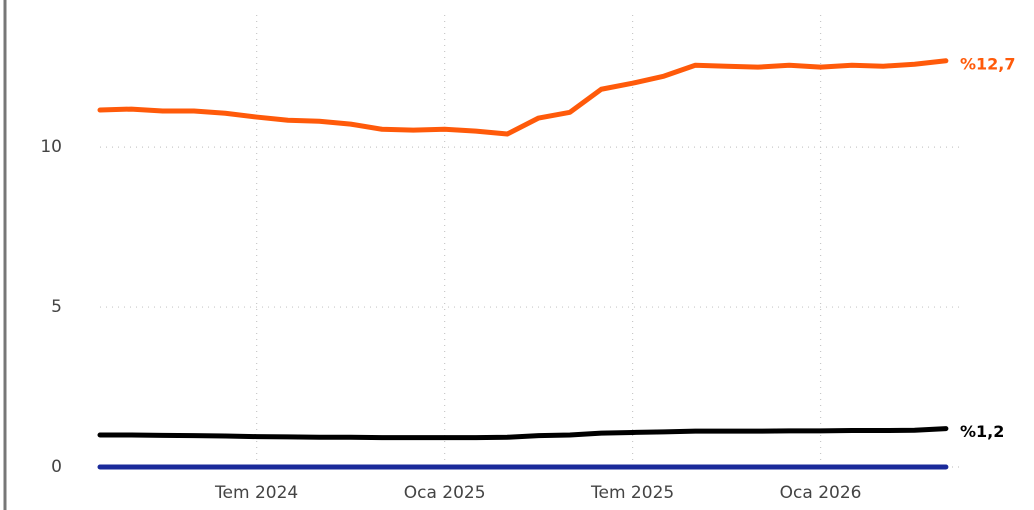  What do you see at coordinates (256, 493) in the screenshot?
I see `x-tick-label: Tem 2024` at bounding box center [256, 493].